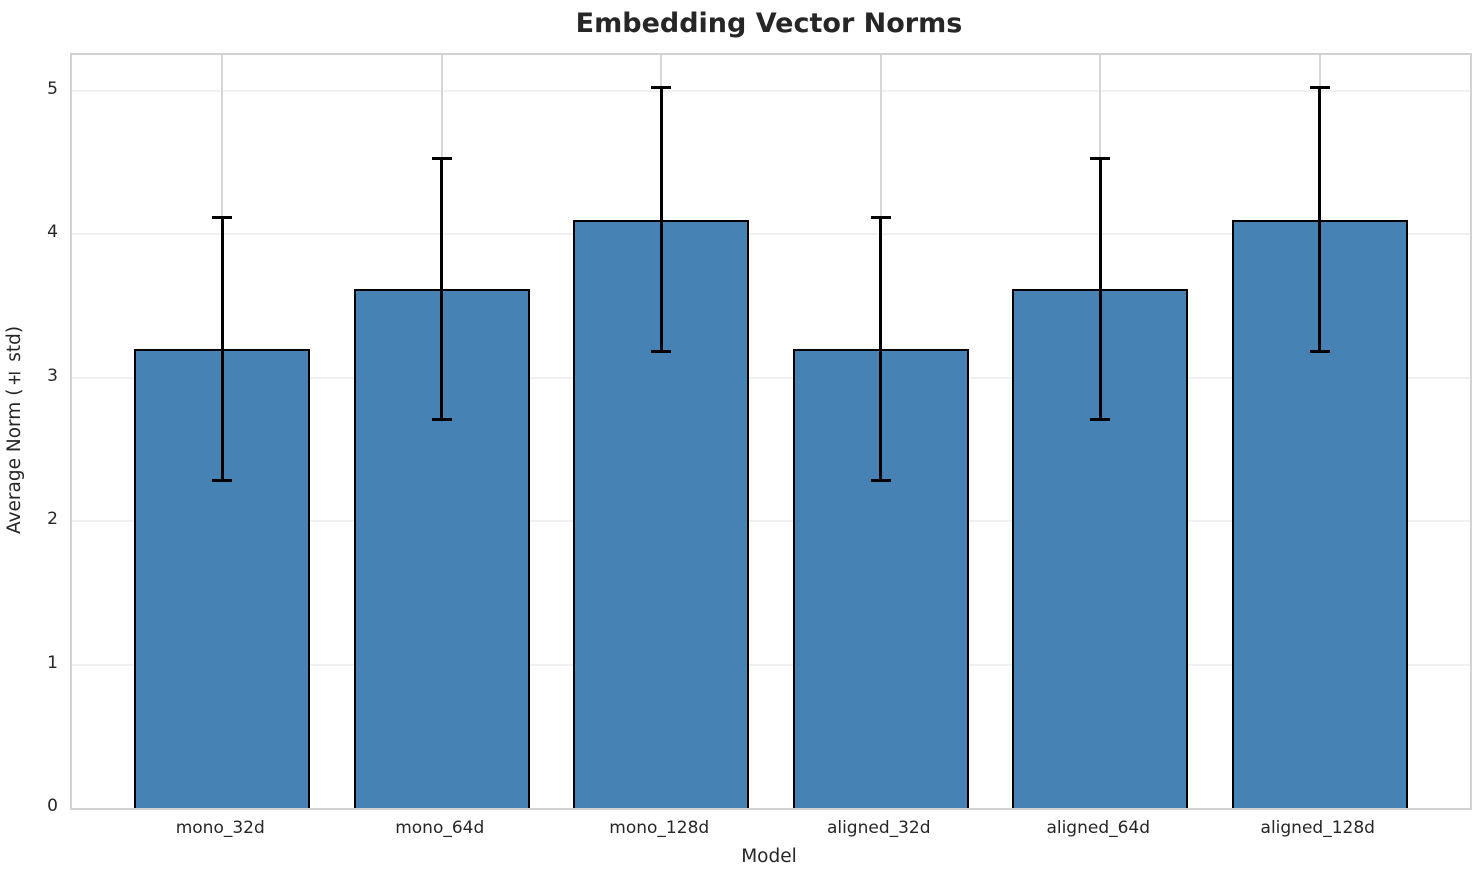 The width and height of the screenshot is (1483, 885). I want to click on error-cap-bottom-aligned_128d, so click(1319, 352).